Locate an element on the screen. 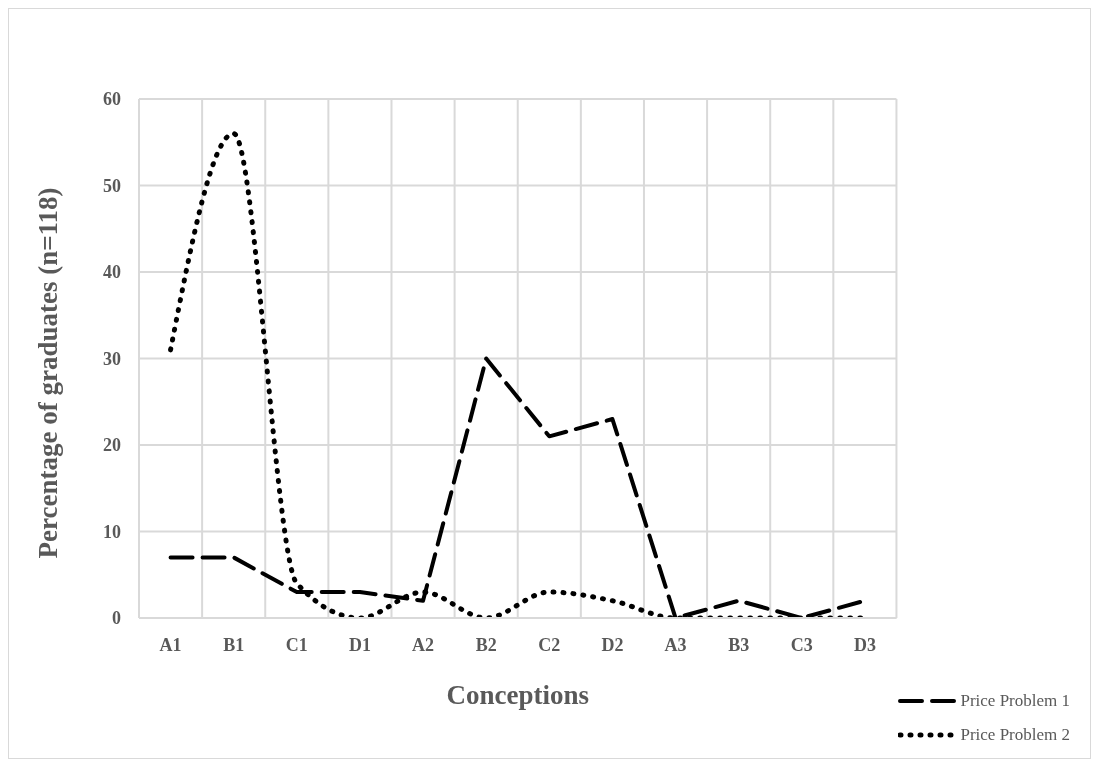 The height and width of the screenshot is (767, 1099). x-tick-label: C3 is located at coordinates (801, 644).